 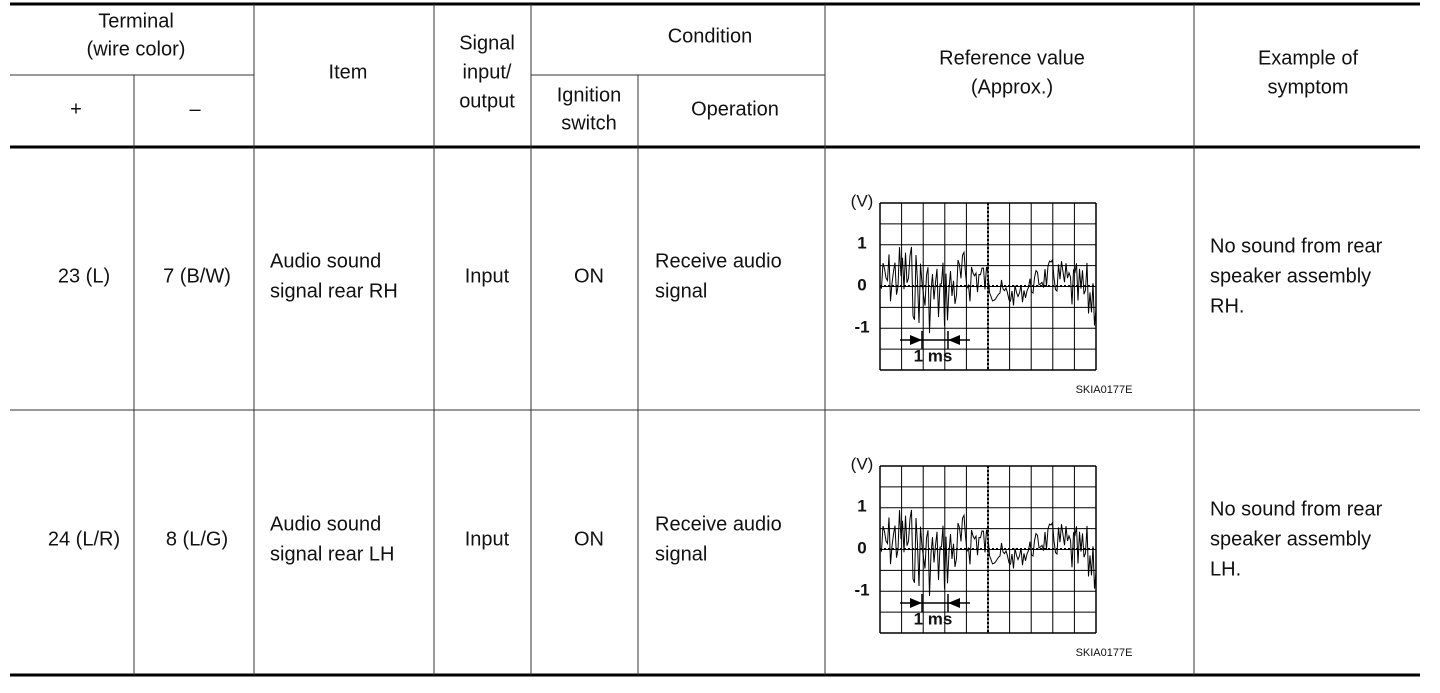 What do you see at coordinates (1225, 569) in the screenshot?
I see `cell: LH.` at bounding box center [1225, 569].